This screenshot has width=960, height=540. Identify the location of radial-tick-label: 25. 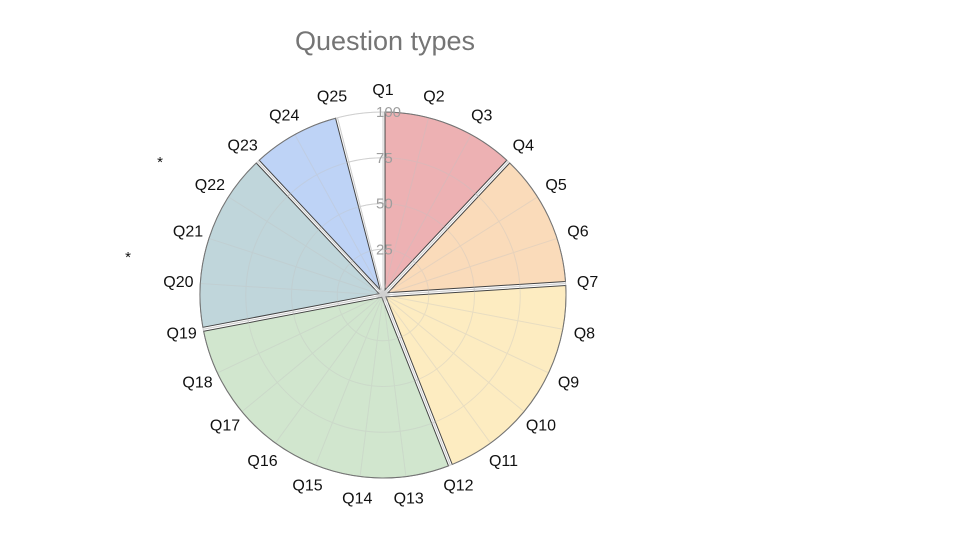
(384, 249).